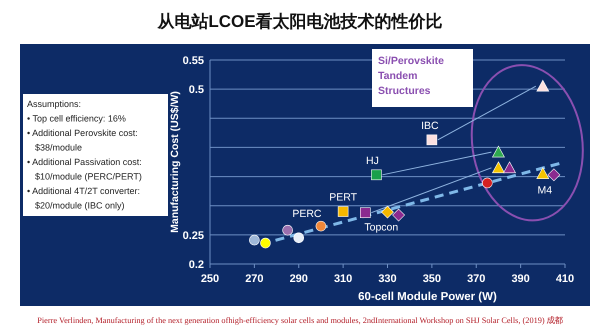  What do you see at coordinates (299, 21) in the screenshot?
I see `chart-title: 从电站LCOE看太阳电池技术的性价比` at bounding box center [299, 21].